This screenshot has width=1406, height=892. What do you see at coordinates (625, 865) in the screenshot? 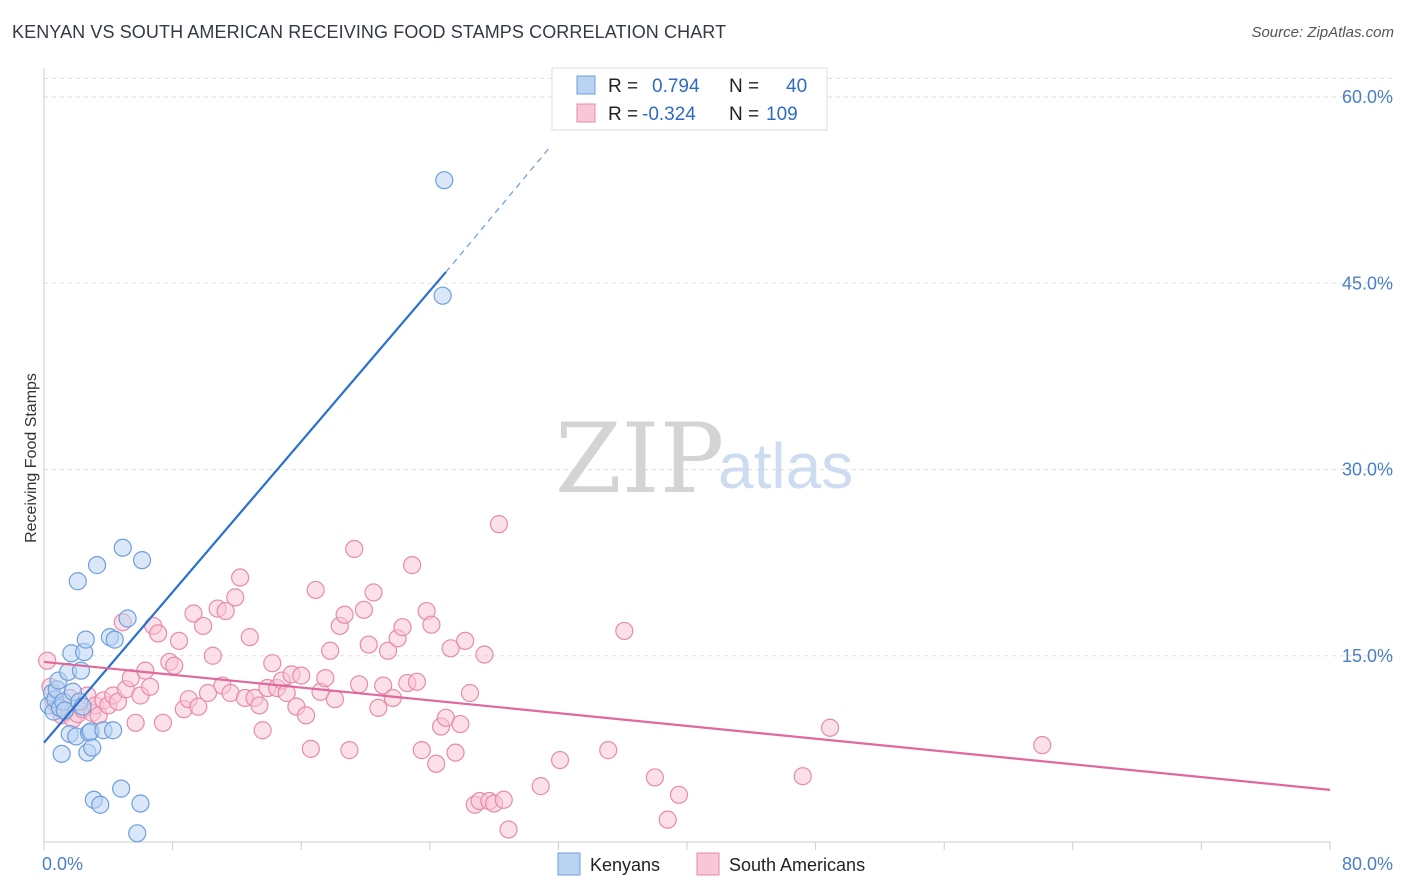
I see `bottom-legend-label-kenyans: Kenyans` at bounding box center [625, 865].